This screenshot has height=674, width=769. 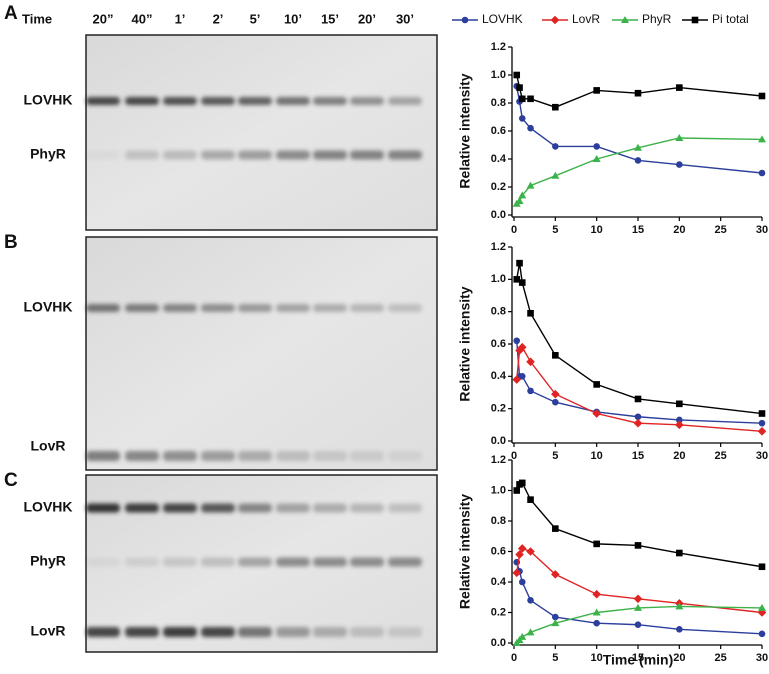 I want to click on gel-image, so click(x=261, y=132).